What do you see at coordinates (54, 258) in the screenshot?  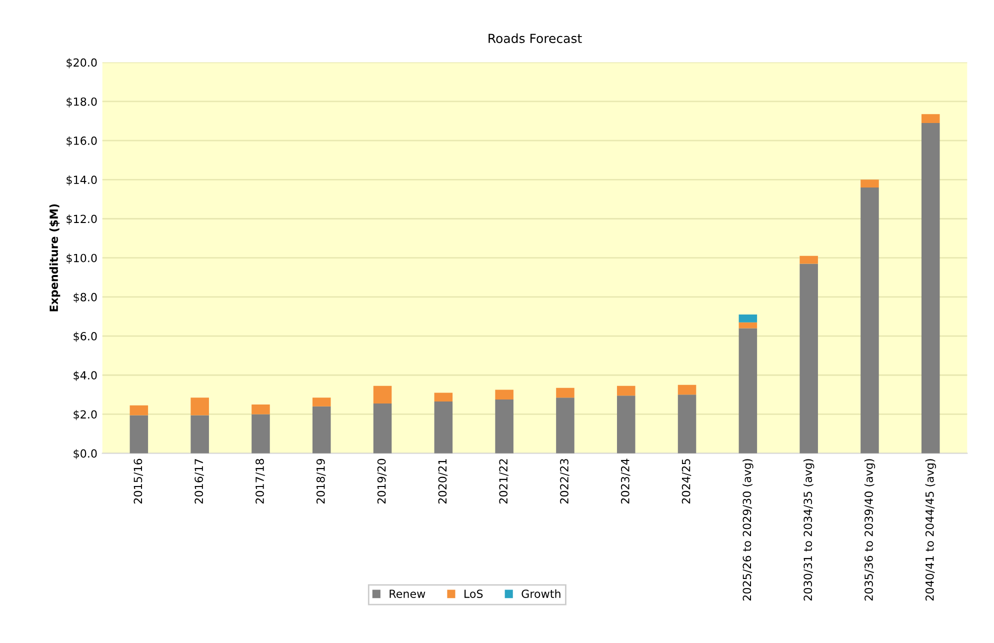 I see `y-axis-title: Expenditure ($M)` at bounding box center [54, 258].